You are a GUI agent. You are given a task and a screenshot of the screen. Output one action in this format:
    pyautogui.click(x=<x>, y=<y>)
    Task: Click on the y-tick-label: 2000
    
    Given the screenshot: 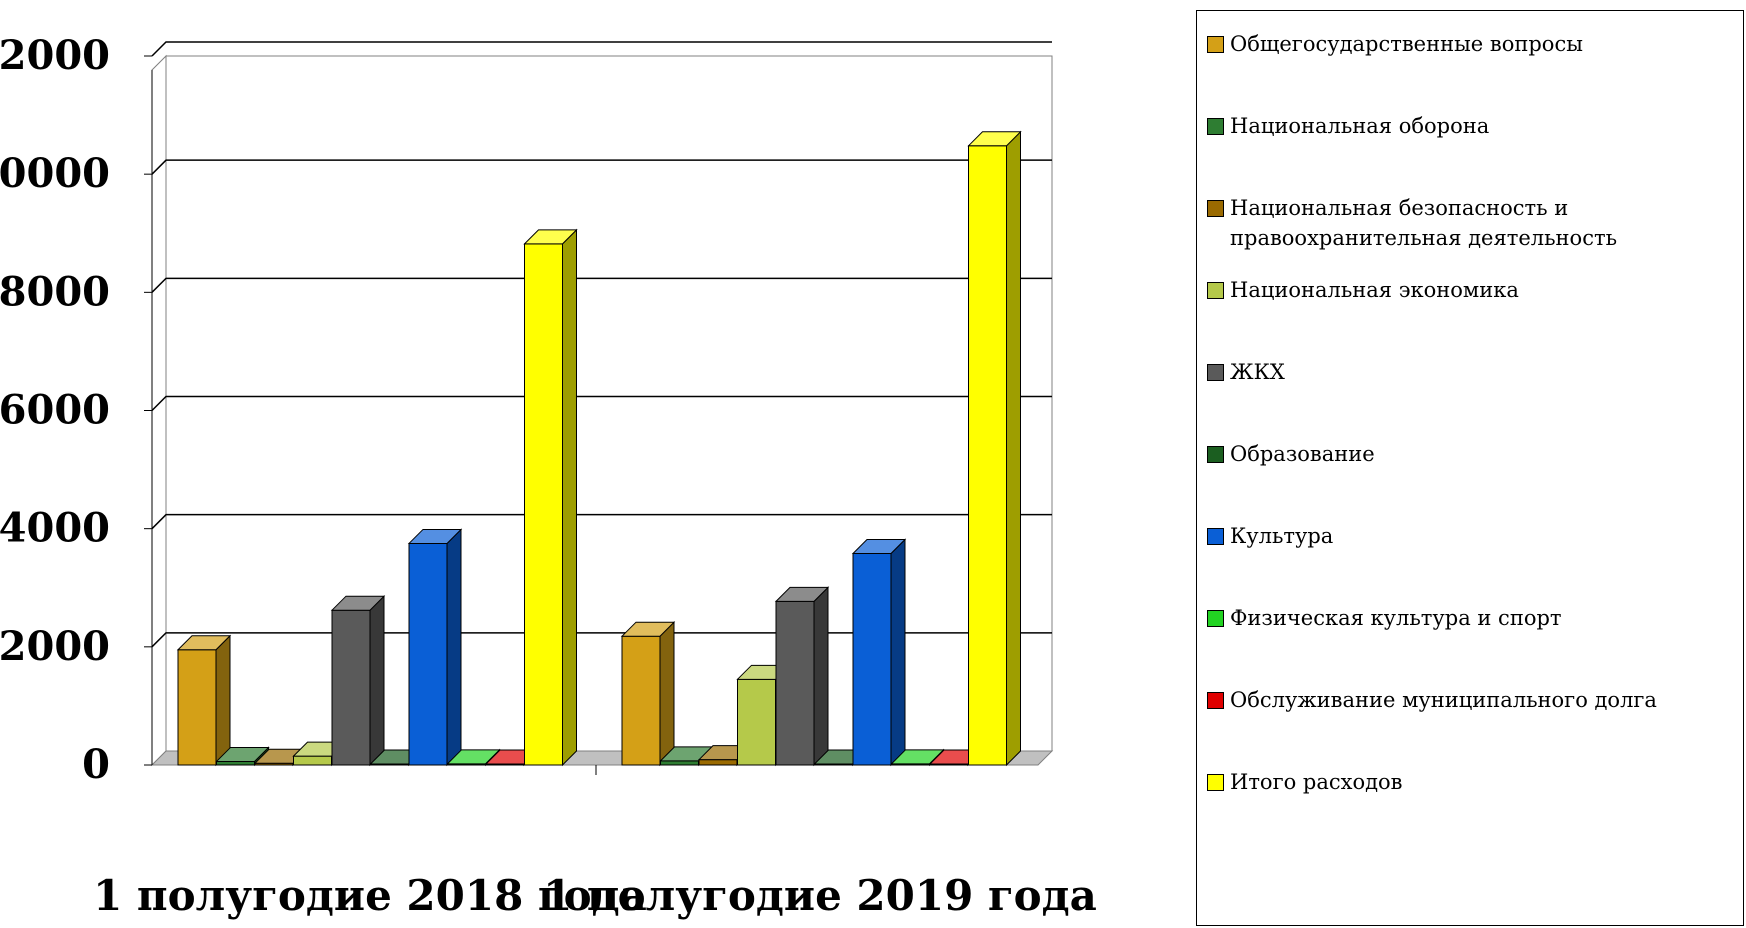 What is the action you would take?
    pyautogui.click(x=55, y=646)
    